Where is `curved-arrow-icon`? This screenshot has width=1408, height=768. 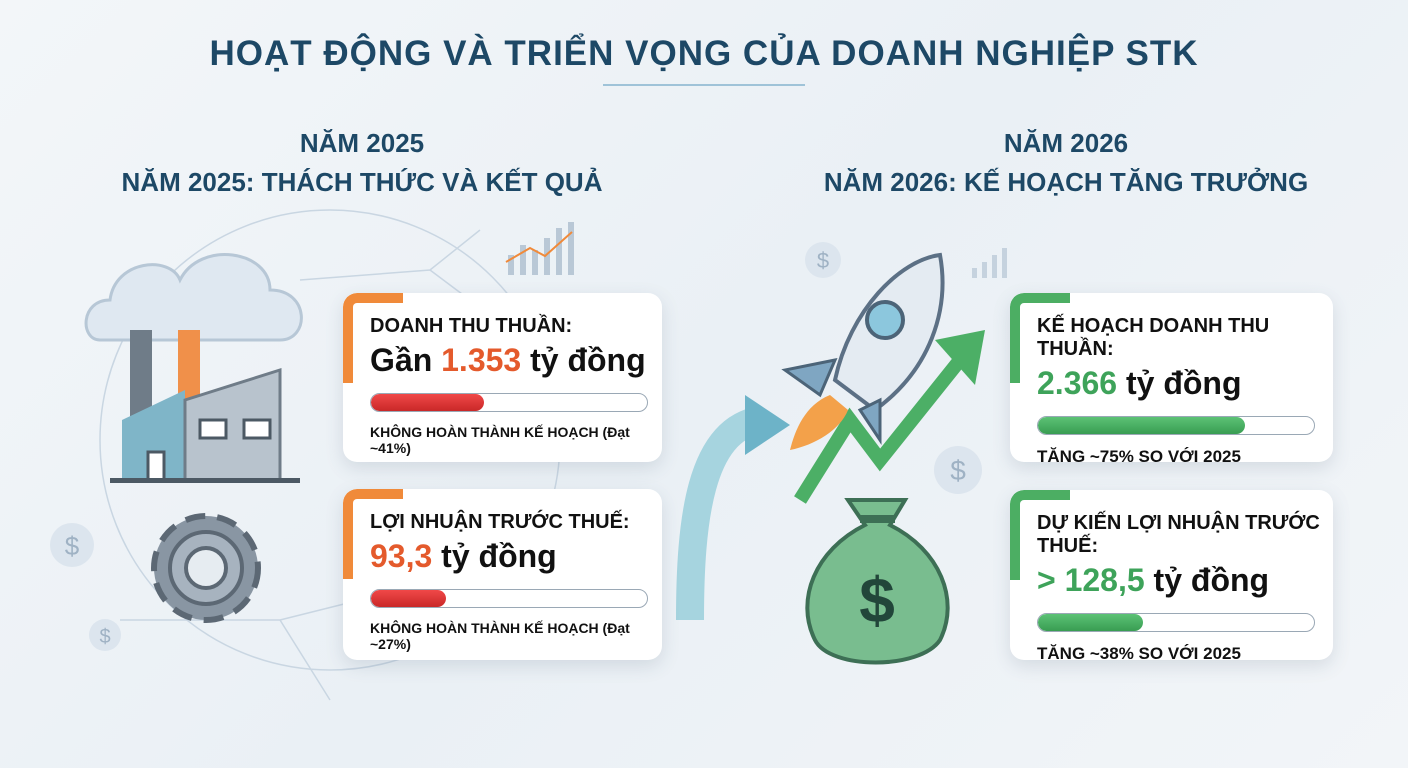 curved-arrow-icon is located at coordinates (733, 508).